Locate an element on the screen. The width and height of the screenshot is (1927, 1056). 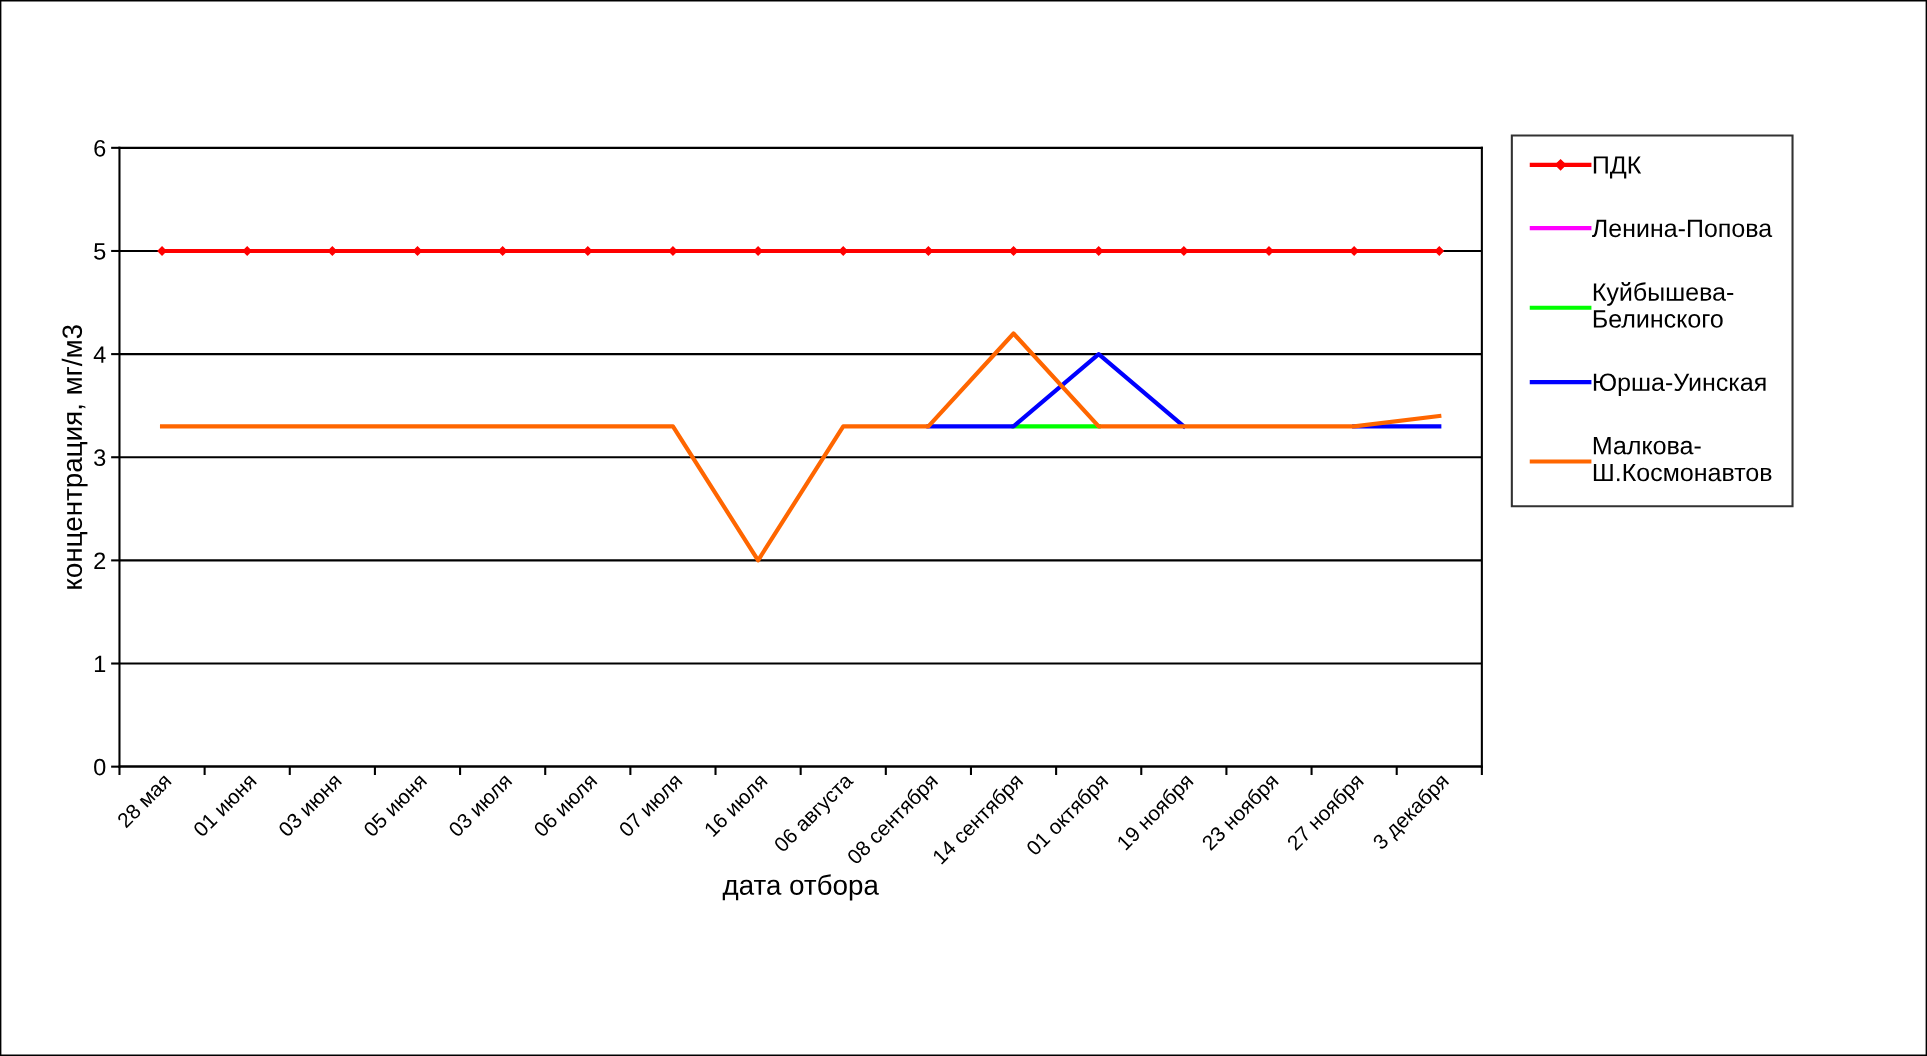
legend-label: ПДК is located at coordinates (1617, 167).